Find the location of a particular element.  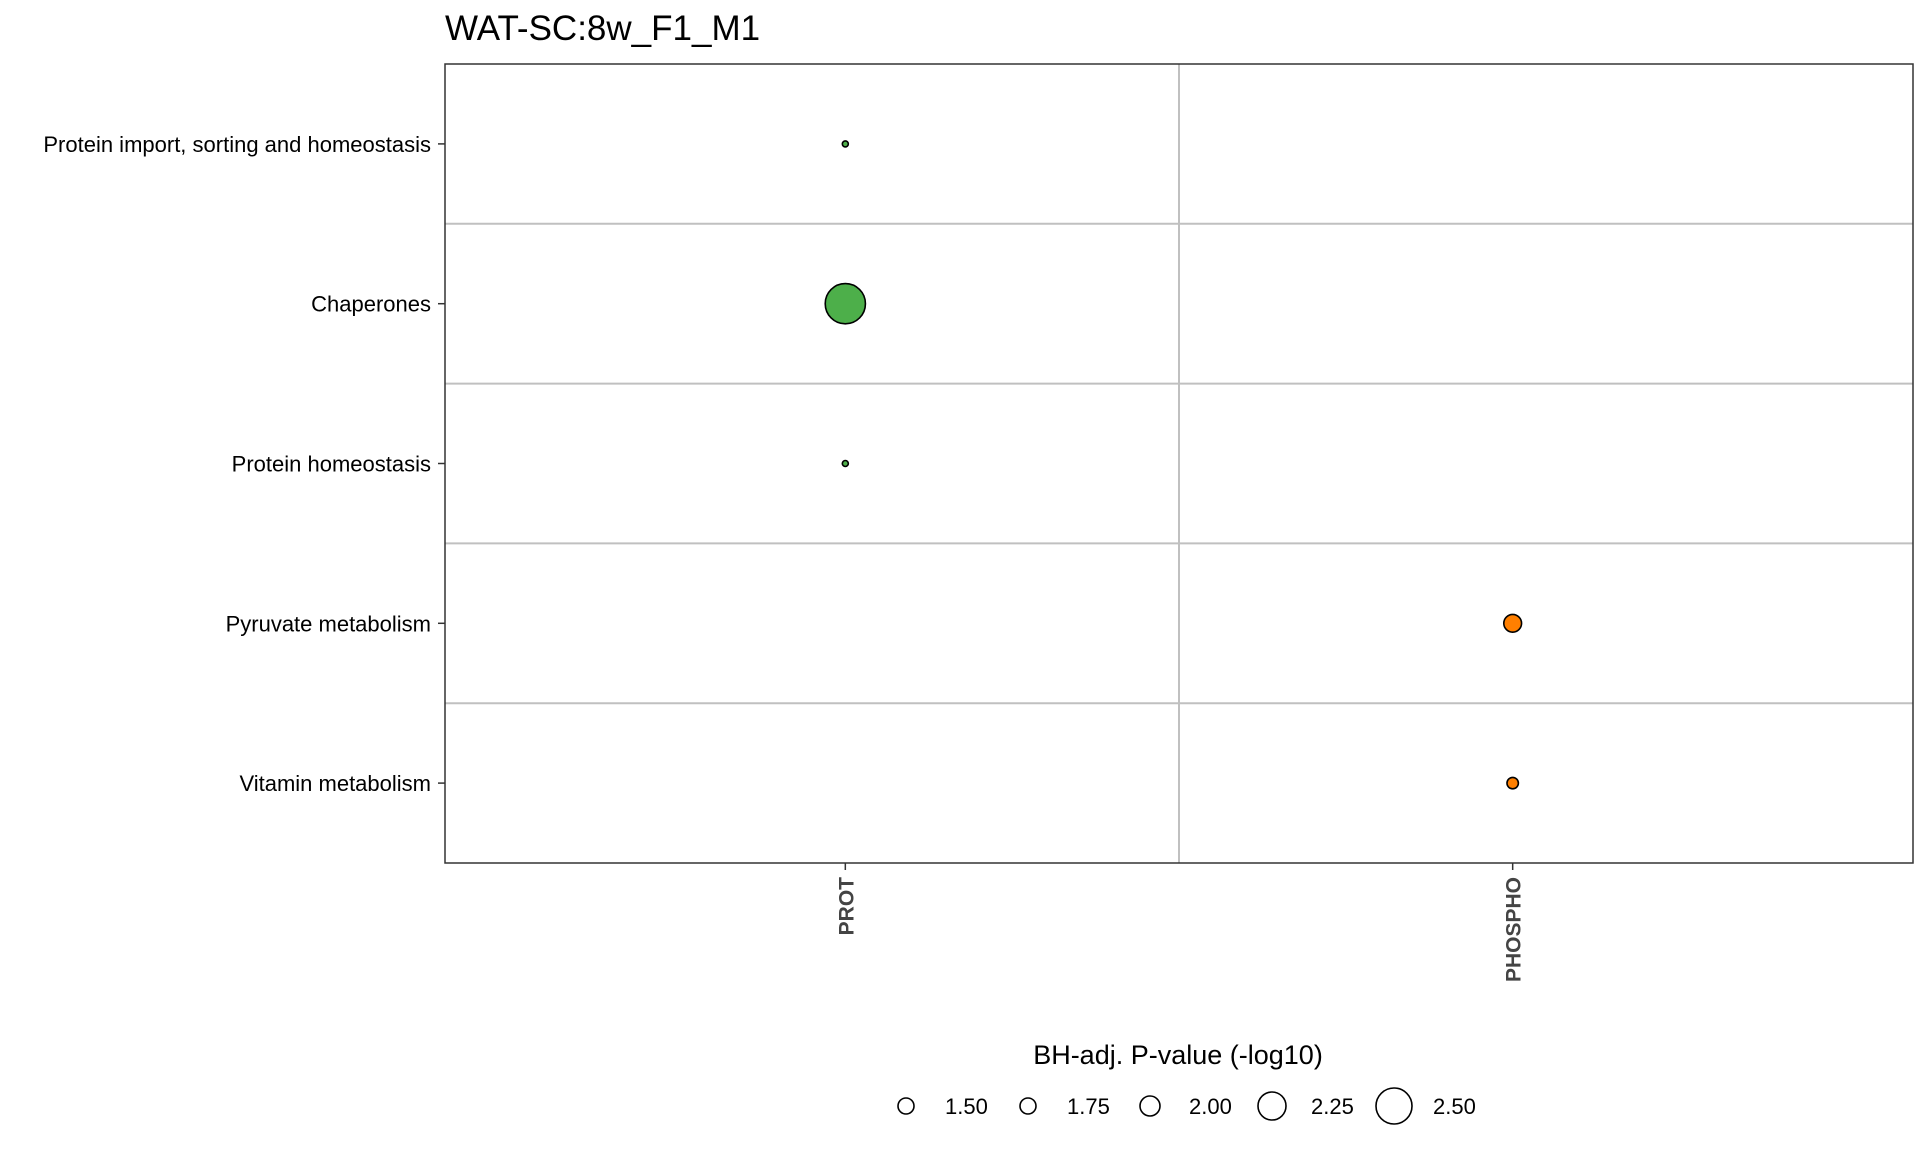

point-prot-protein-homeostasis is located at coordinates (845, 463).